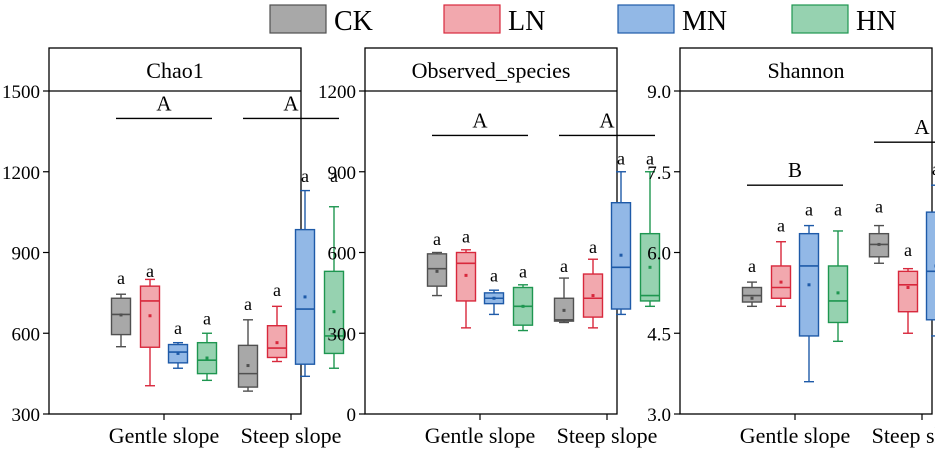 Image resolution: width=935 pixels, height=451 pixels. Describe the element at coordinates (21, 92) in the screenshot. I see `y-tick-label: 1500` at that location.